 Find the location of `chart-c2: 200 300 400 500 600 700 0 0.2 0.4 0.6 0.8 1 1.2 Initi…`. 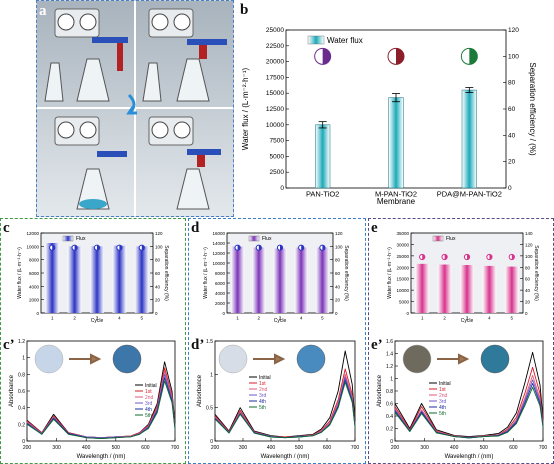

chart-c2: 200 300 400 500 600 700 0 0.2 0.4 0.6 0.8 1 1.2 Initi… is located at coordinates (94, 399).